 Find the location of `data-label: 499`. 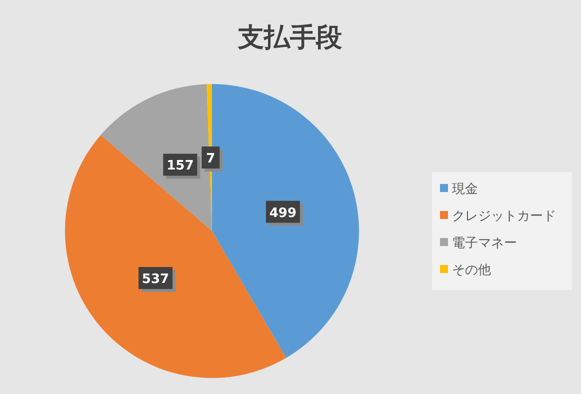

data-label: 499 is located at coordinates (283, 213).